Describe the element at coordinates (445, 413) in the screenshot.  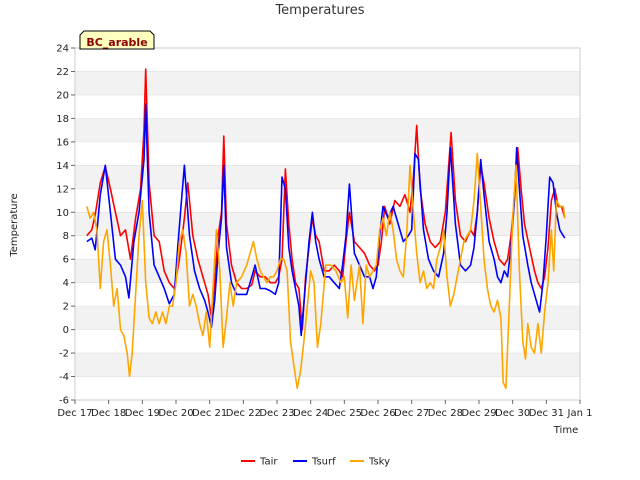
I see `x-tick-label: Dec 28` at that location.